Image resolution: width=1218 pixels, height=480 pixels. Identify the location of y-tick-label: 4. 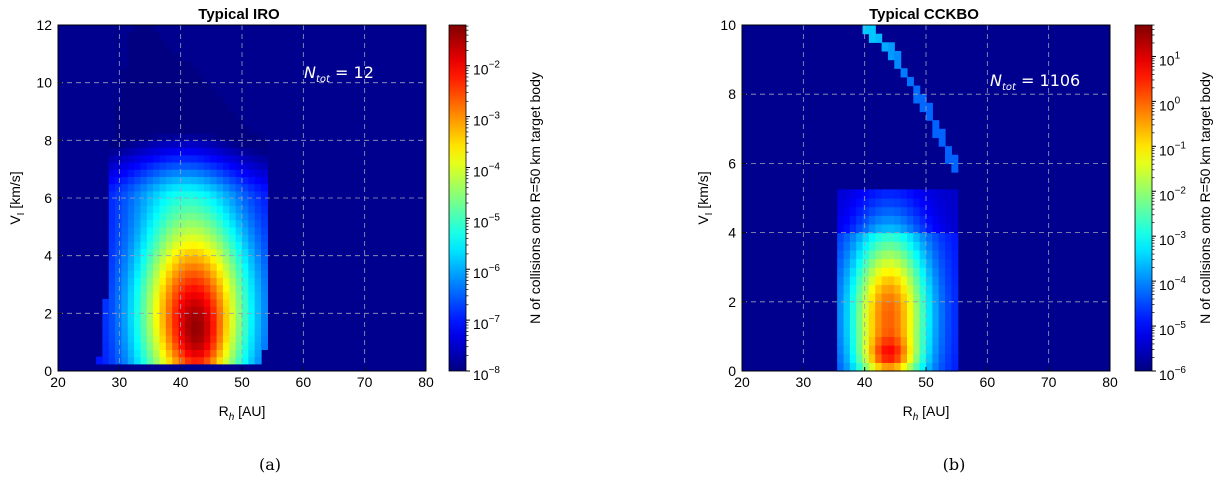
(732, 233).